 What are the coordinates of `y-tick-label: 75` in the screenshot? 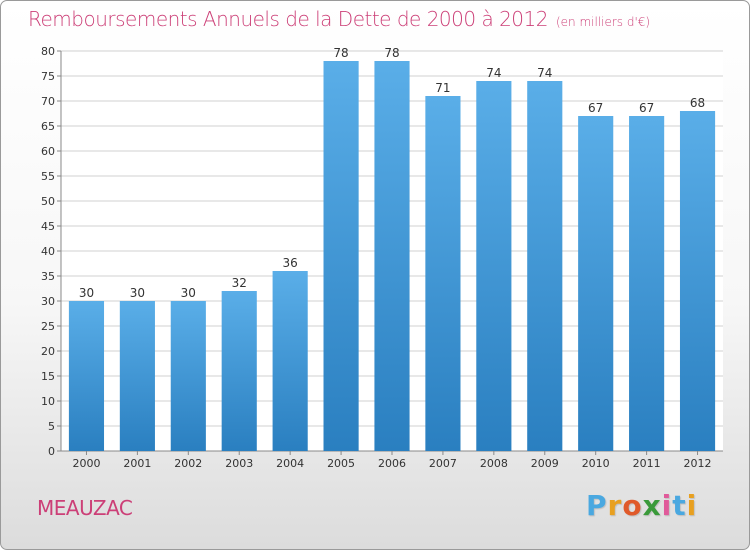 It's located at (48, 76).